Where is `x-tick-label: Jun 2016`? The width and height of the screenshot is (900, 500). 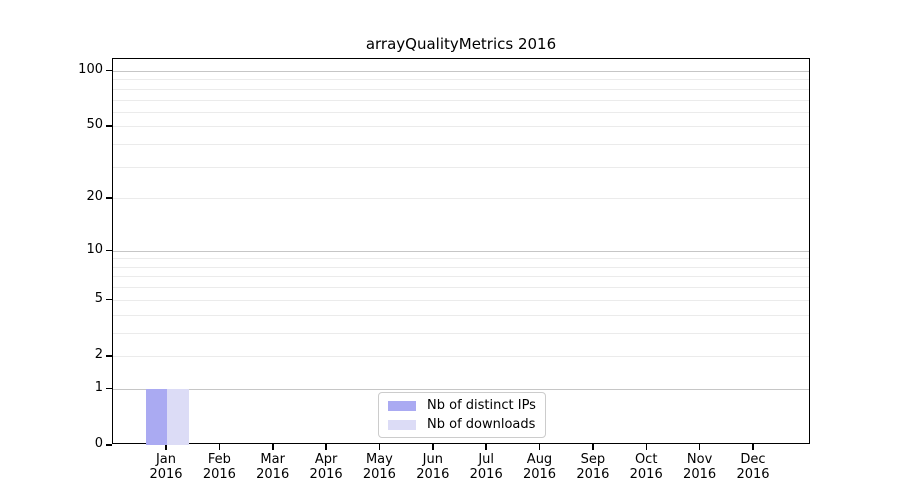 x-tick-label: Jun 2016 is located at coordinates (433, 467).